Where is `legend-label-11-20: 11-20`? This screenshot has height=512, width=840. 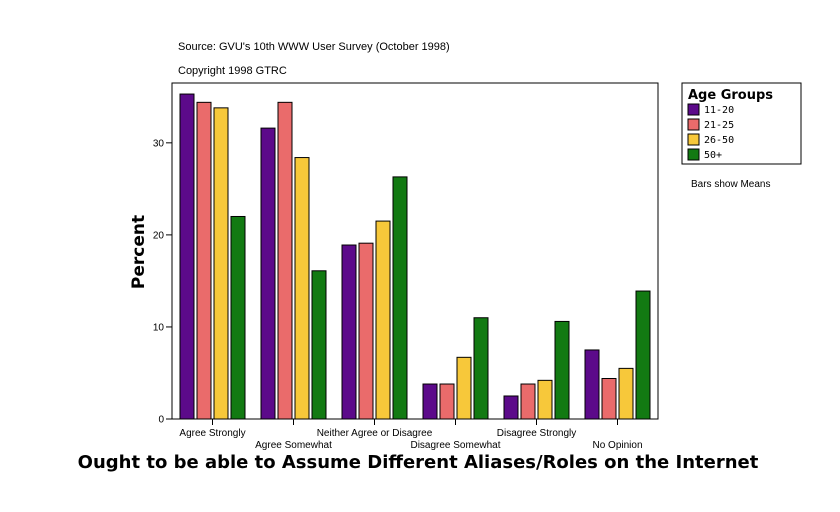
legend-label-11-20: 11-20 is located at coordinates (719, 110).